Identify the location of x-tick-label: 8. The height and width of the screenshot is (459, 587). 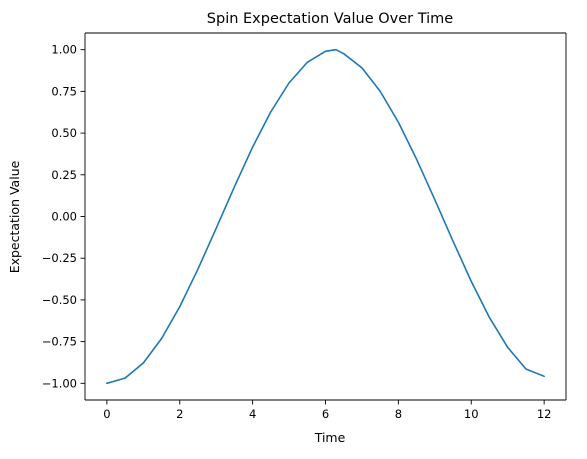
(398, 414).